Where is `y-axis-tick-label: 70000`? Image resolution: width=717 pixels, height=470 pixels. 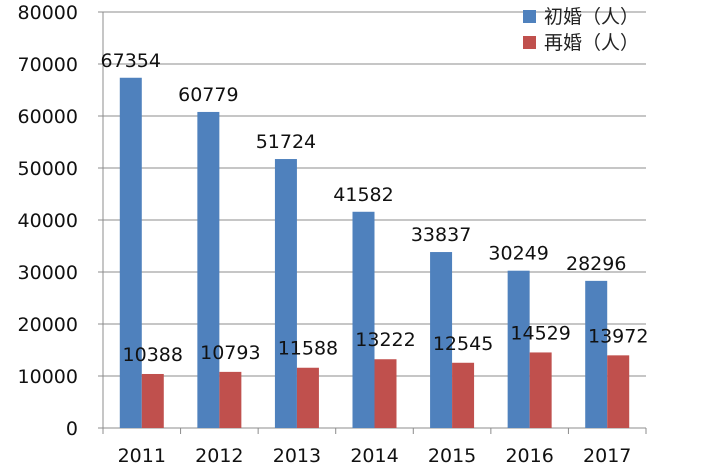
y-axis-tick-label: 70000 is located at coordinates (48, 65).